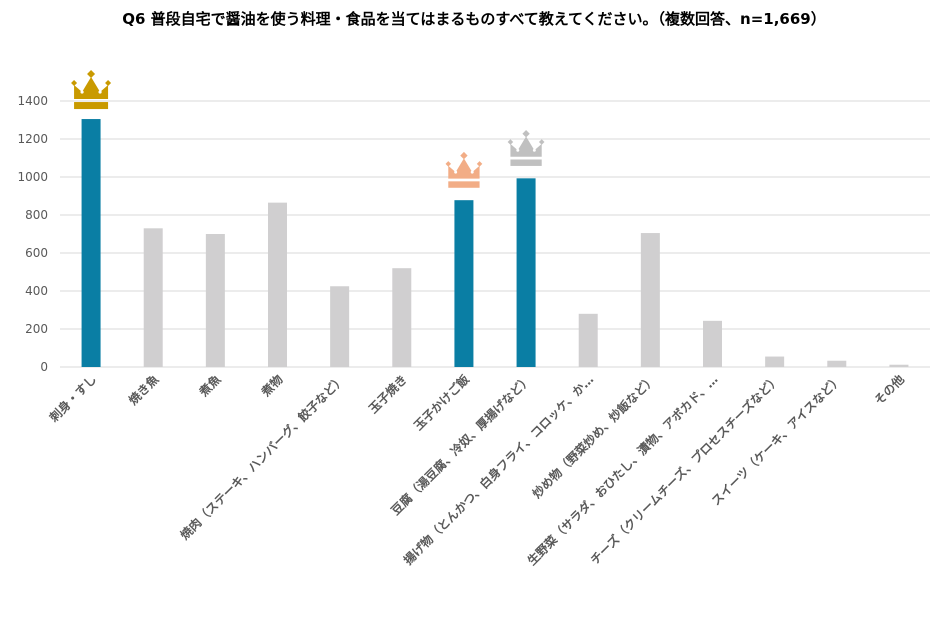 Image resolution: width=948 pixels, height=637 pixels. Describe the element at coordinates (526, 148) in the screenshot. I see `crown-icon-silver` at that location.